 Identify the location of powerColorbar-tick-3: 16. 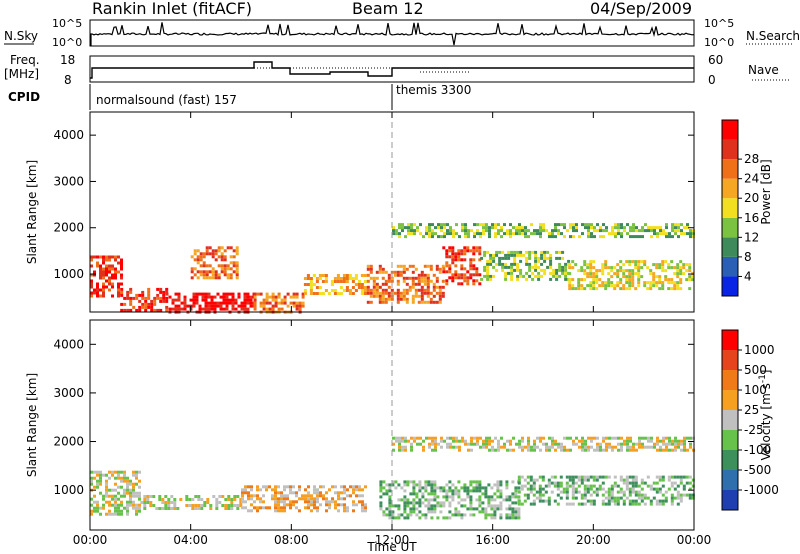
(751, 218).